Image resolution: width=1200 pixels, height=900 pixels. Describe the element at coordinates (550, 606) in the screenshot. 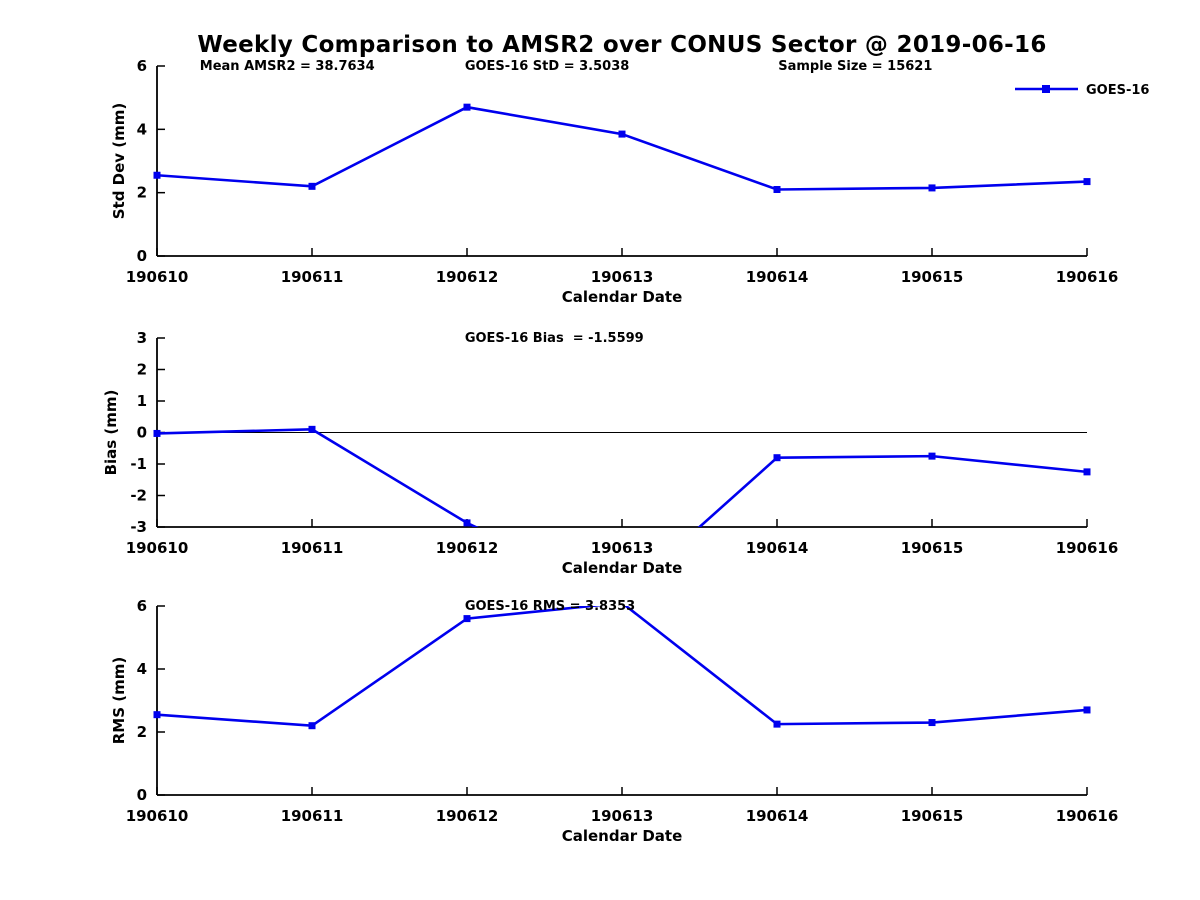

I see `stat-annotation: GOES-16 RMS = 3.8353` at that location.